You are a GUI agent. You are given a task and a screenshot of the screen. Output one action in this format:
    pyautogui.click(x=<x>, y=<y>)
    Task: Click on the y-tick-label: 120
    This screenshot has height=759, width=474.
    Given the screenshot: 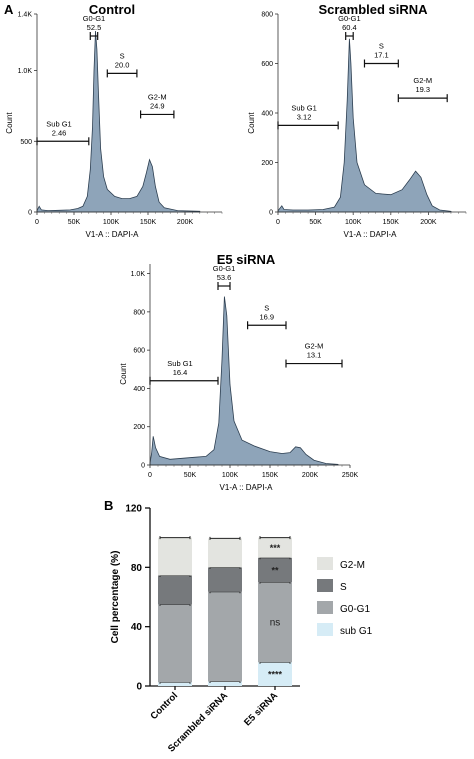 What is the action you would take?
    pyautogui.click(x=133, y=509)
    